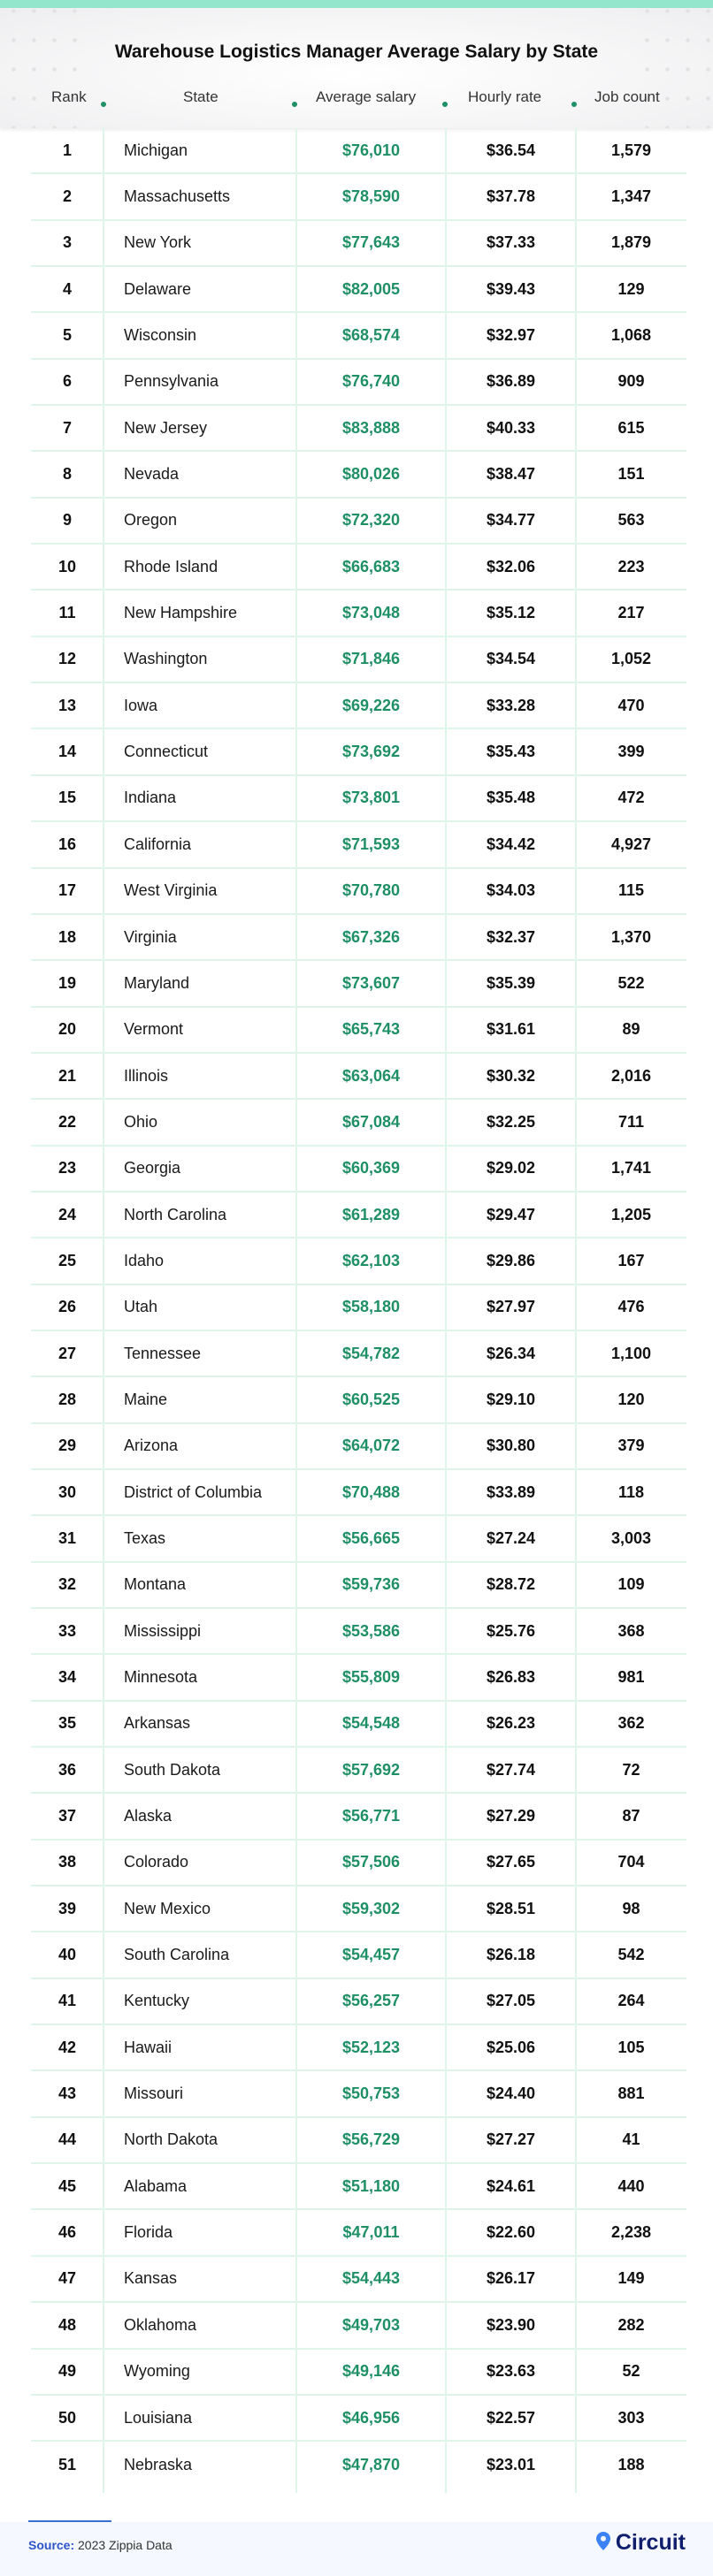 Image resolution: width=713 pixels, height=2576 pixels. I want to click on state-cell: New Mexico, so click(167, 1908).